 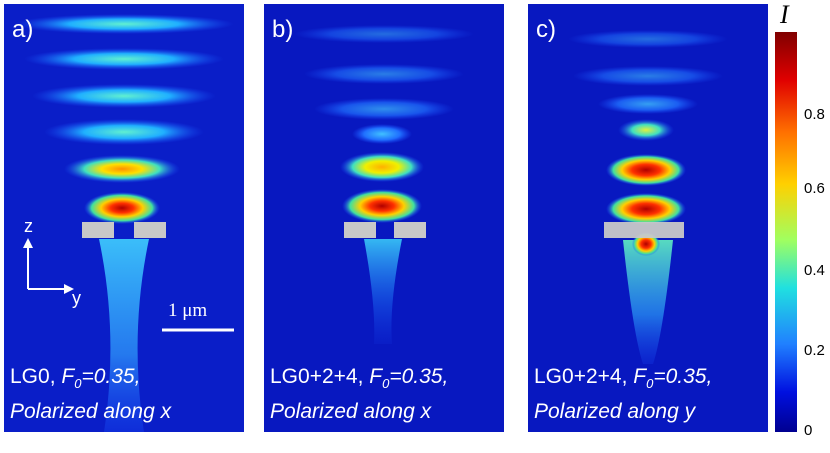 I want to click on colorbar-tick-0.8: 0.8, so click(x=814, y=114).